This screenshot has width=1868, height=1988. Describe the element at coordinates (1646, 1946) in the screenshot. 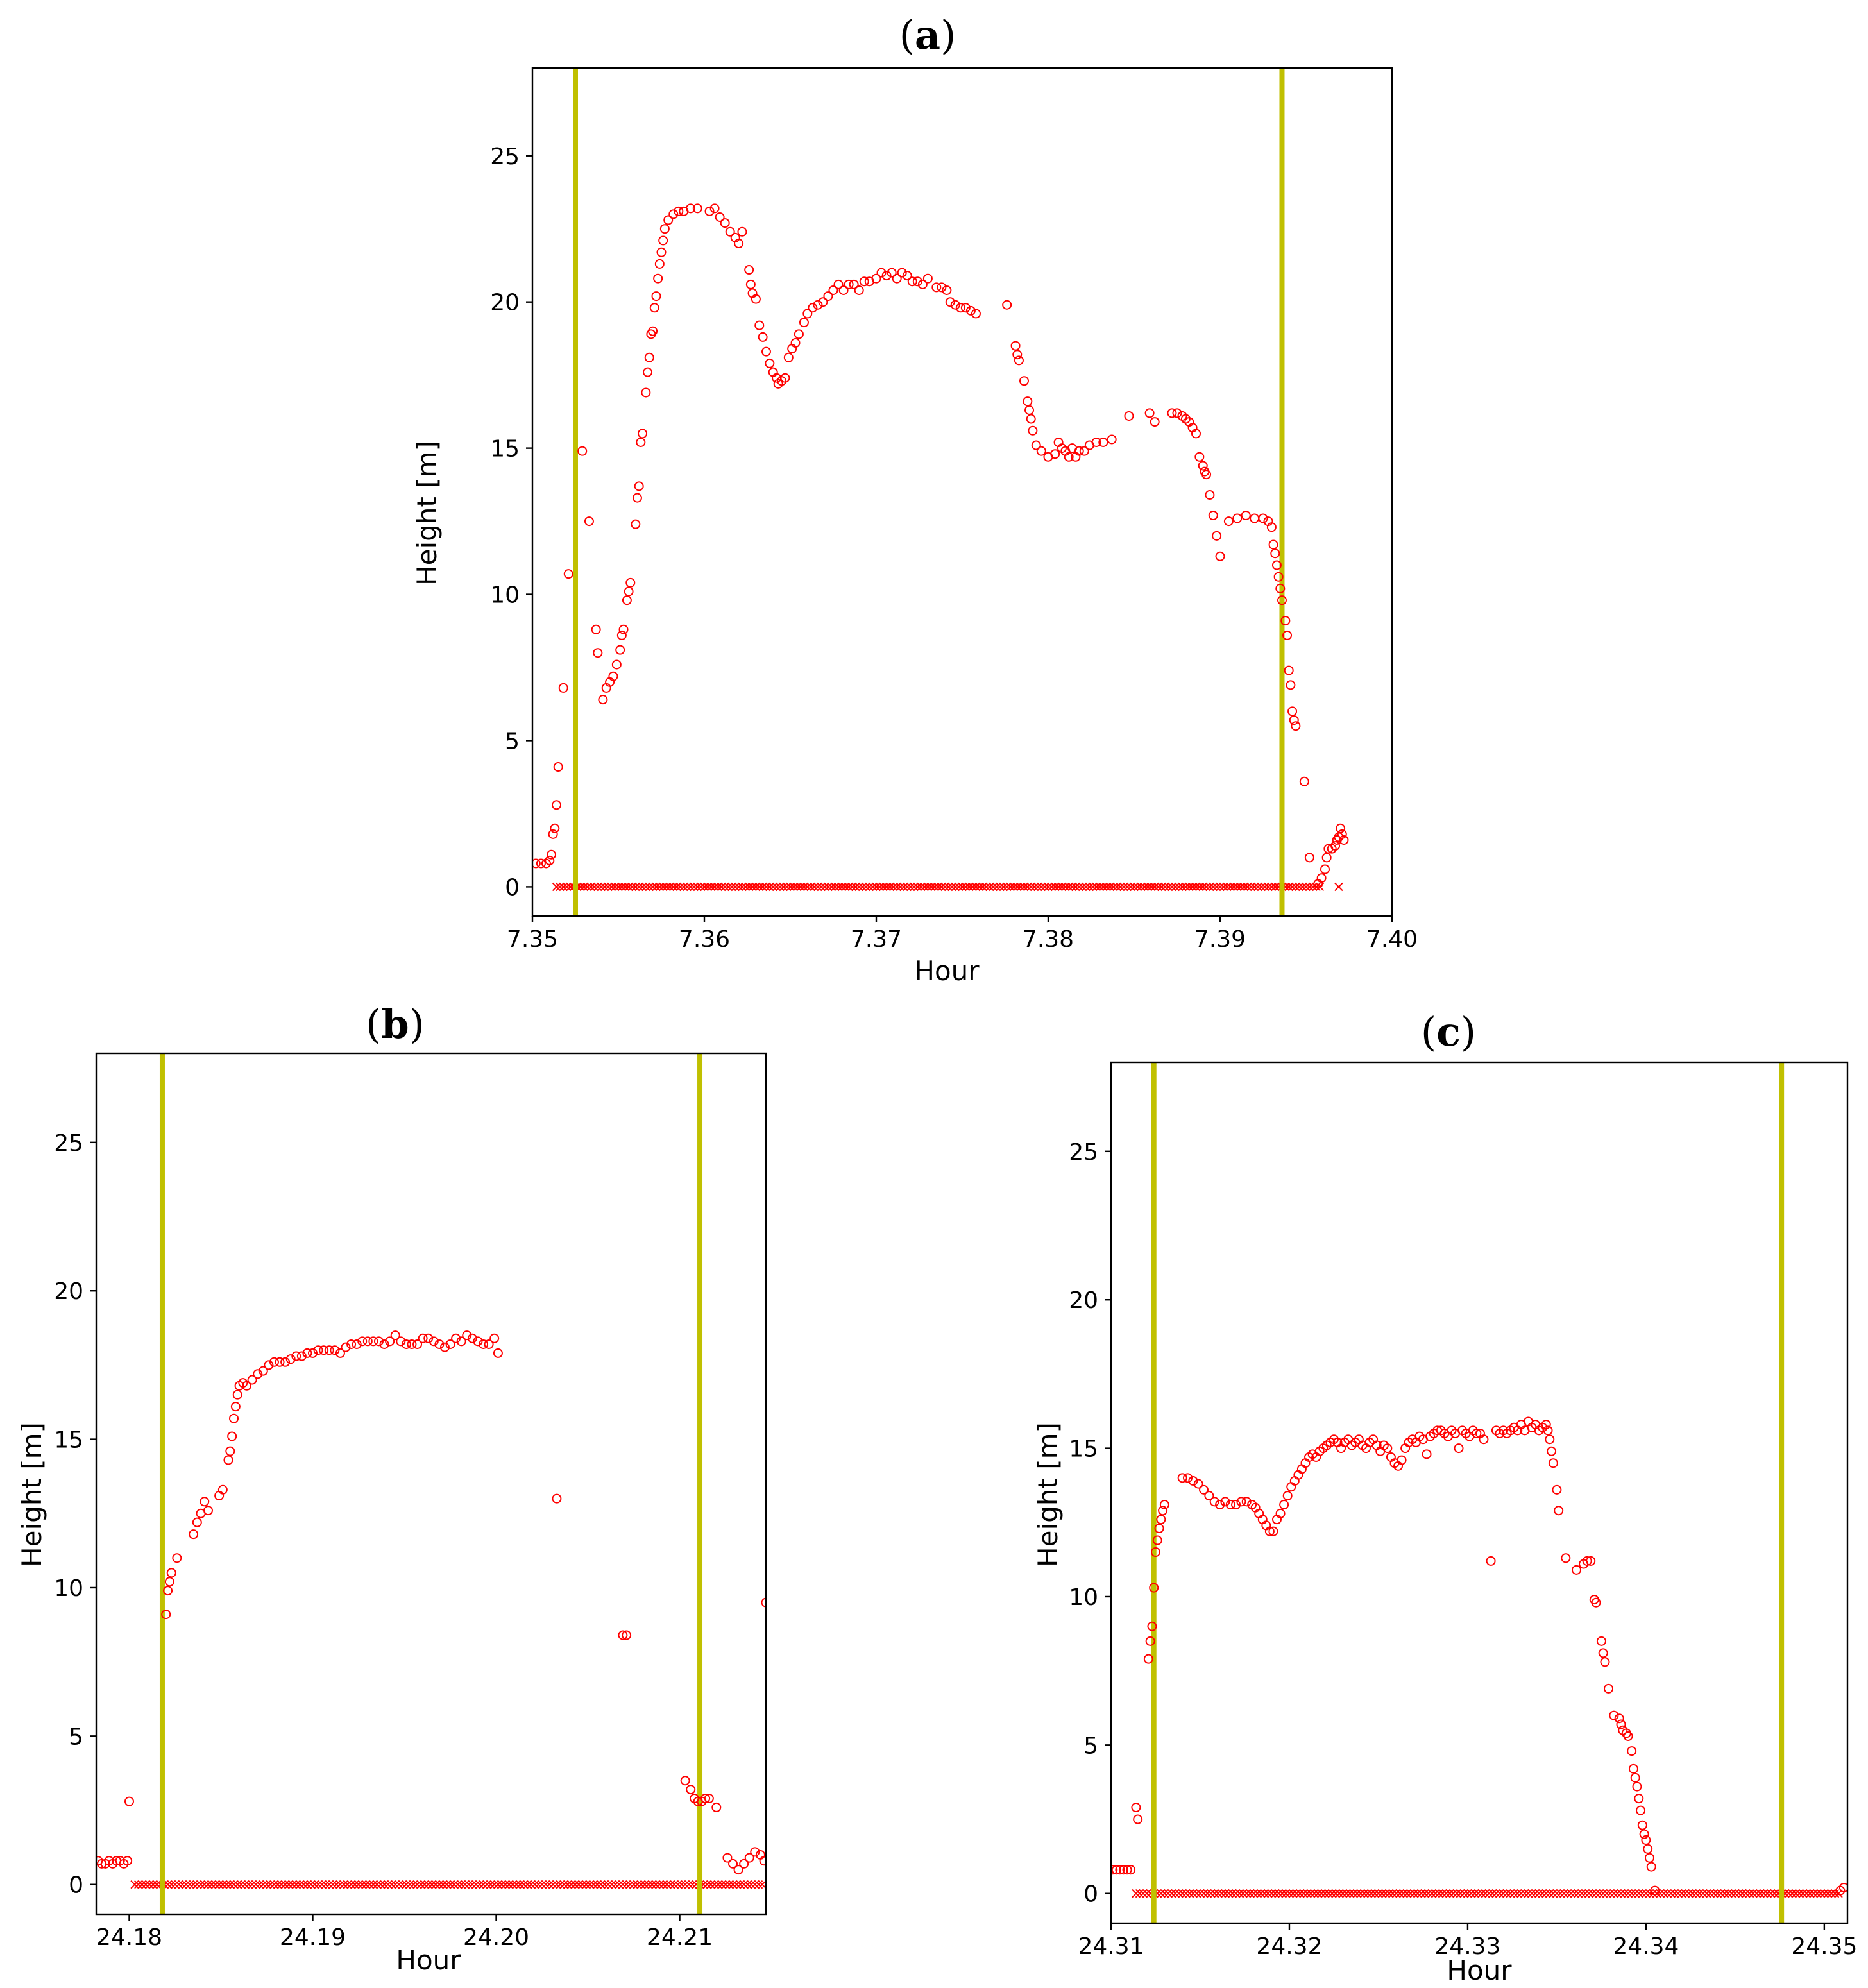

I see `panel-c-xtick-label: 24.34` at that location.